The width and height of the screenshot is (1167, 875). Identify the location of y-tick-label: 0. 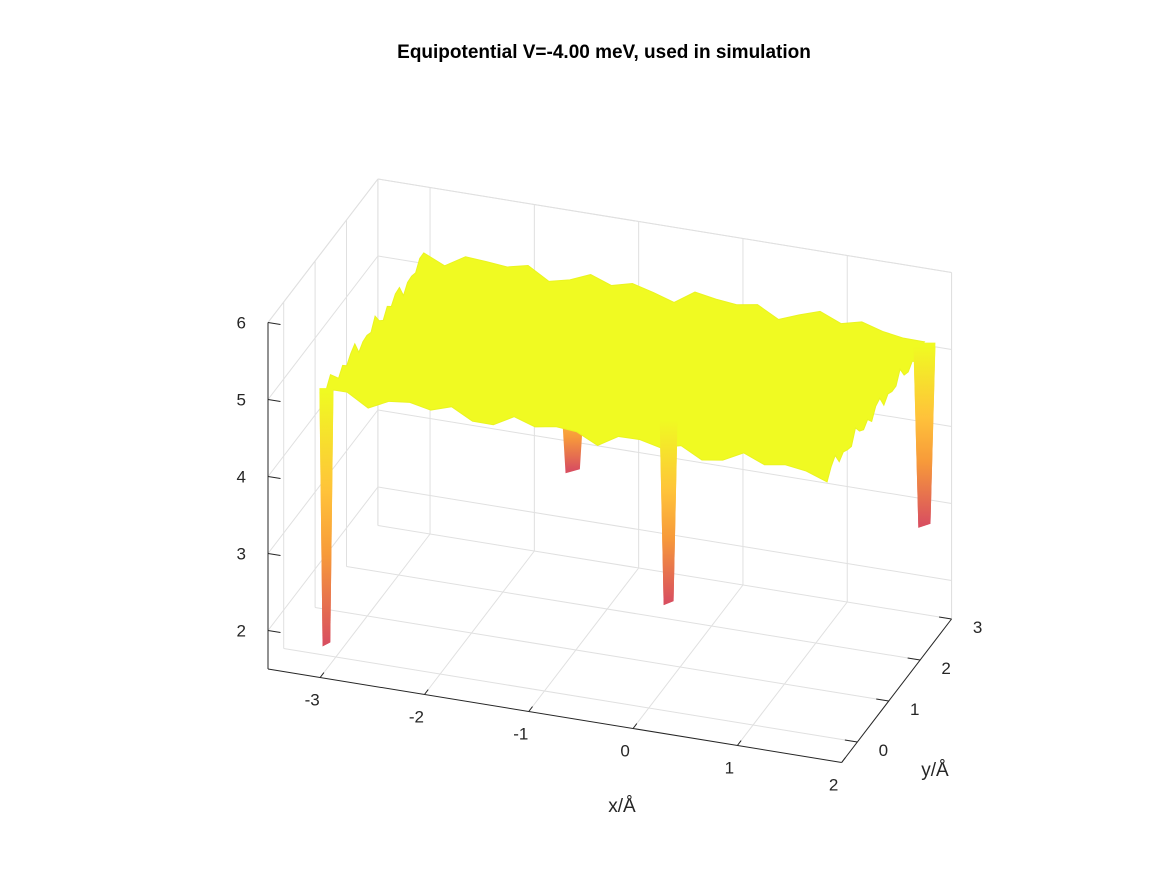
(883, 750).